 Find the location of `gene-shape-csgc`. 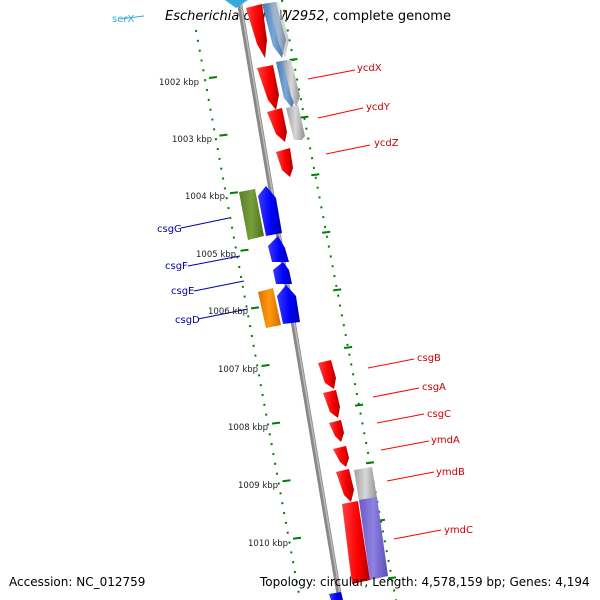

gene-shape-csgc is located at coordinates (336, 431).